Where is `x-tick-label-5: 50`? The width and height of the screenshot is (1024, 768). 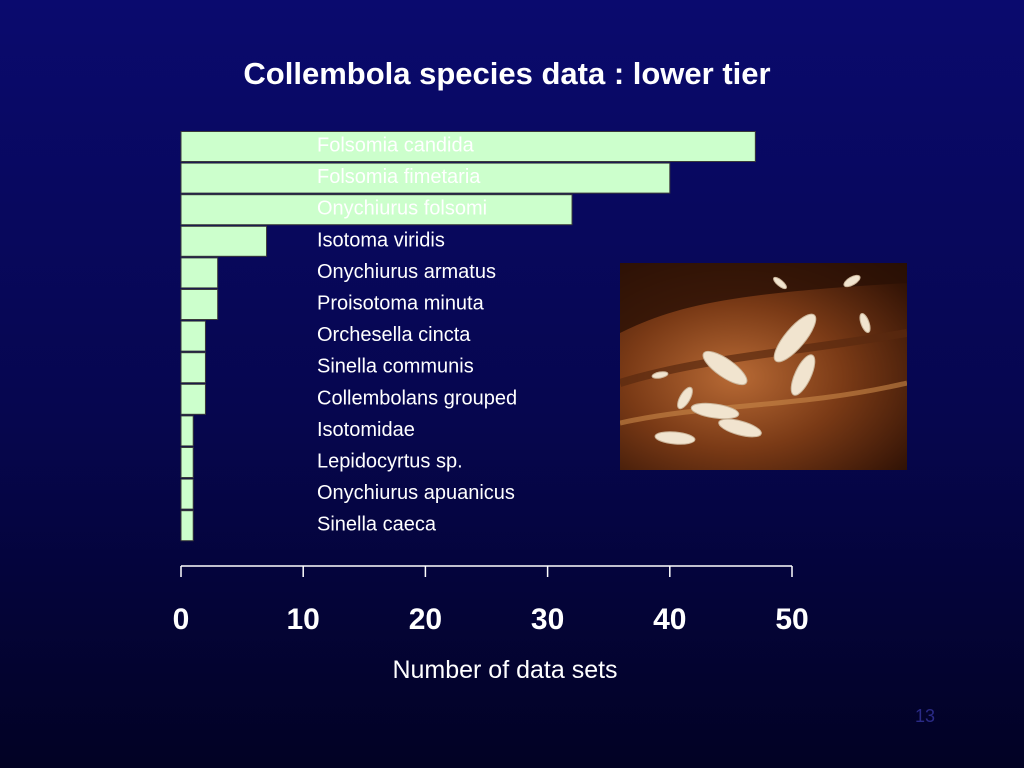 x-tick-label-5: 50 is located at coordinates (791, 619).